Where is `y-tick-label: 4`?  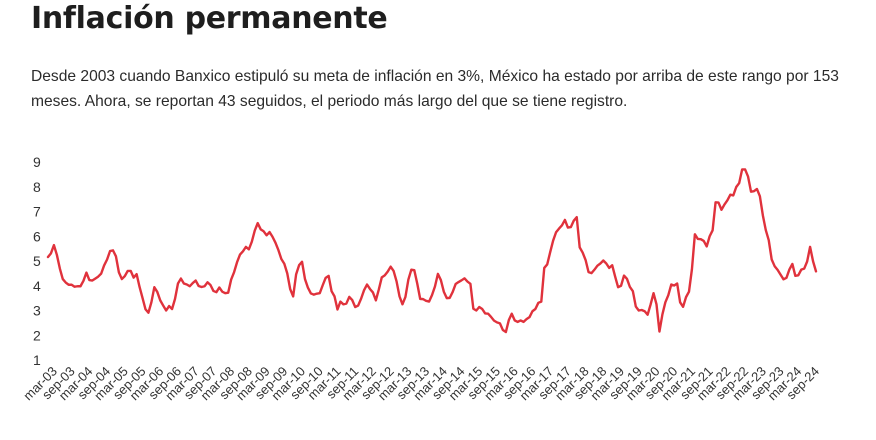 y-tick-label: 4 is located at coordinates (37, 286).